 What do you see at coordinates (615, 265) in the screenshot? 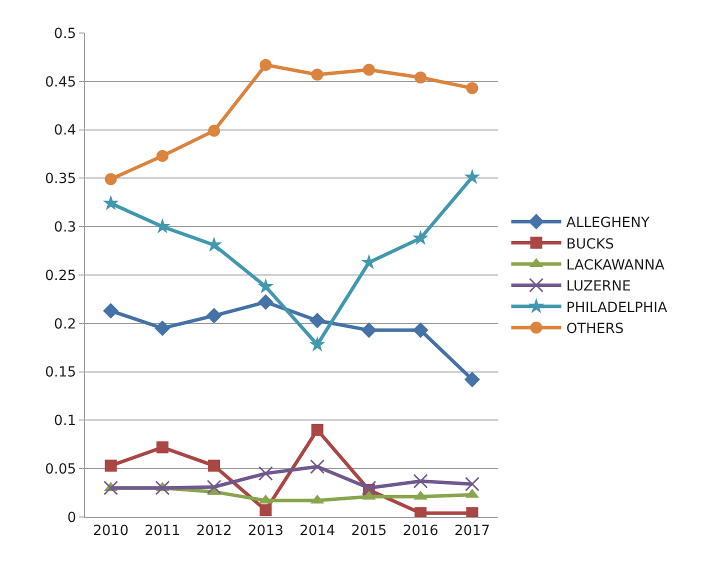
I see `legend-label: LACKAWANNA` at bounding box center [615, 265].